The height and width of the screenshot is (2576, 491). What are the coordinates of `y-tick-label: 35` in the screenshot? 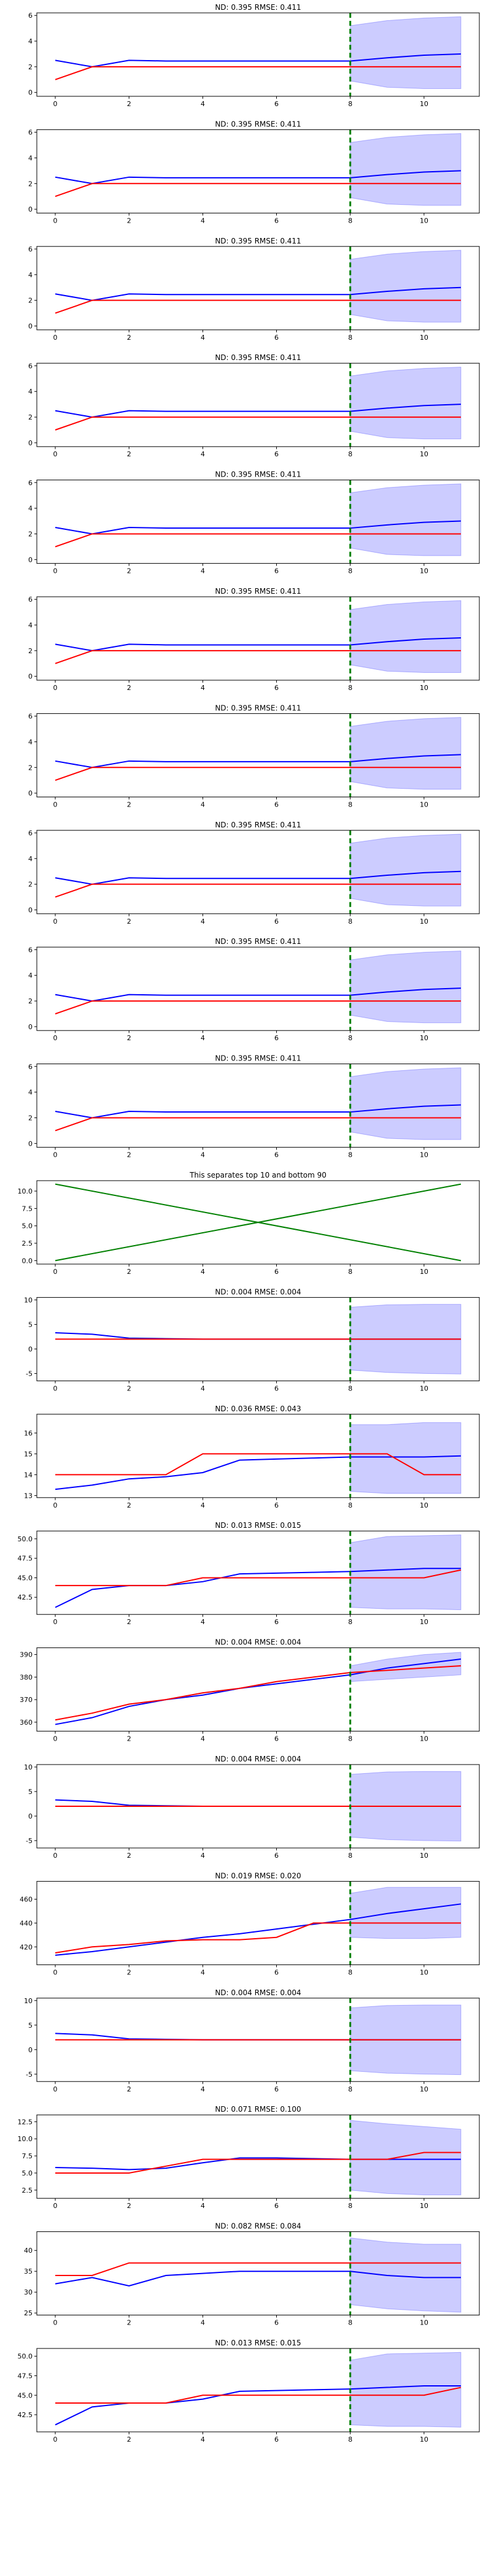 It's located at (29, 2271).